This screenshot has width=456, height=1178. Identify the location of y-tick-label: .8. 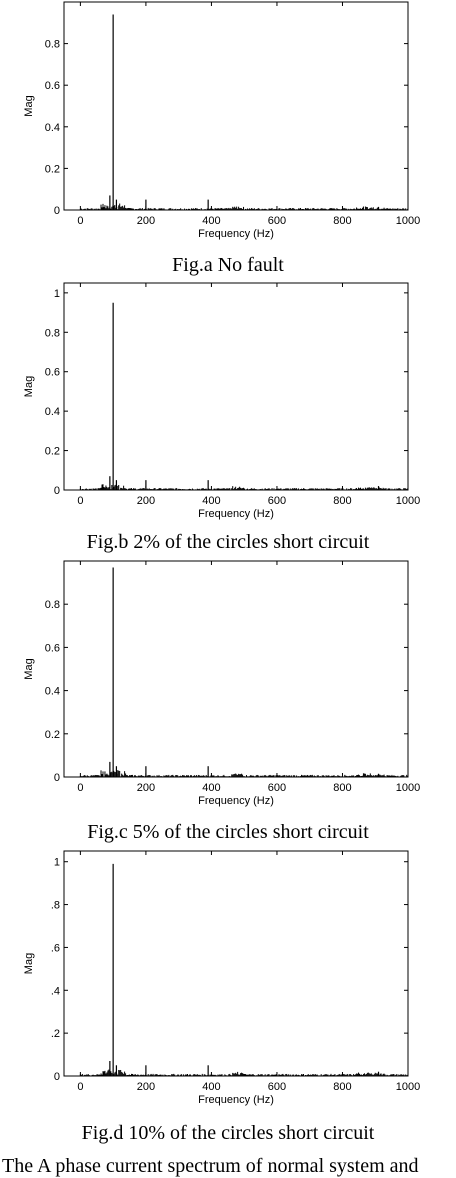
(55, 906).